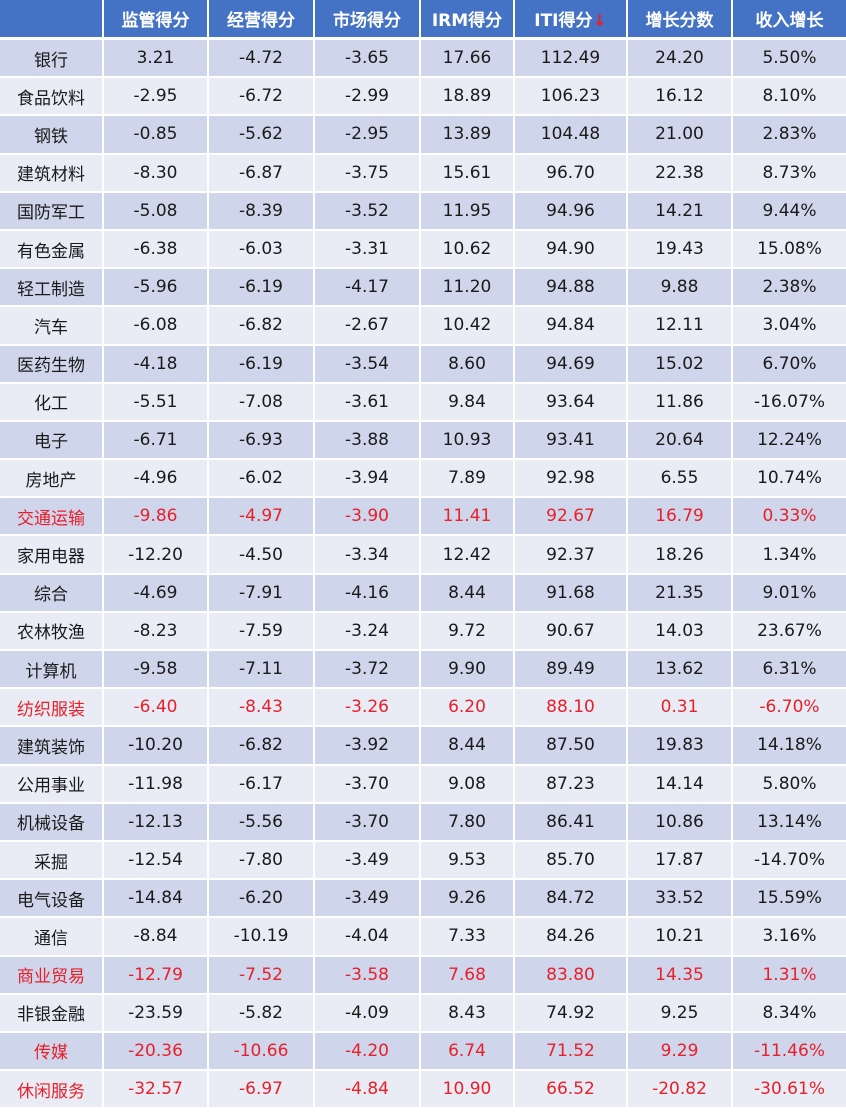  Describe the element at coordinates (563, 21) in the screenshot. I see `header-iti-label: ITI得分` at that location.